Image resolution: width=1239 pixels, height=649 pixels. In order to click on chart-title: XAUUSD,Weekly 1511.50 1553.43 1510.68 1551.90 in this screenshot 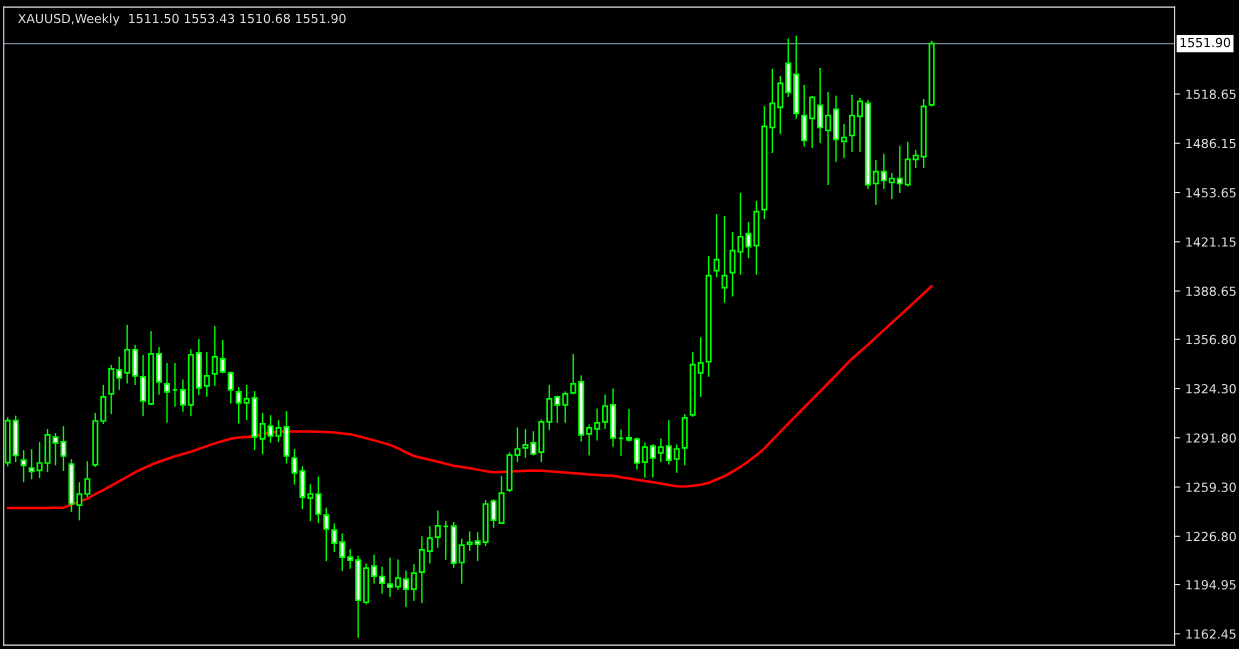, I will do `click(182, 19)`.